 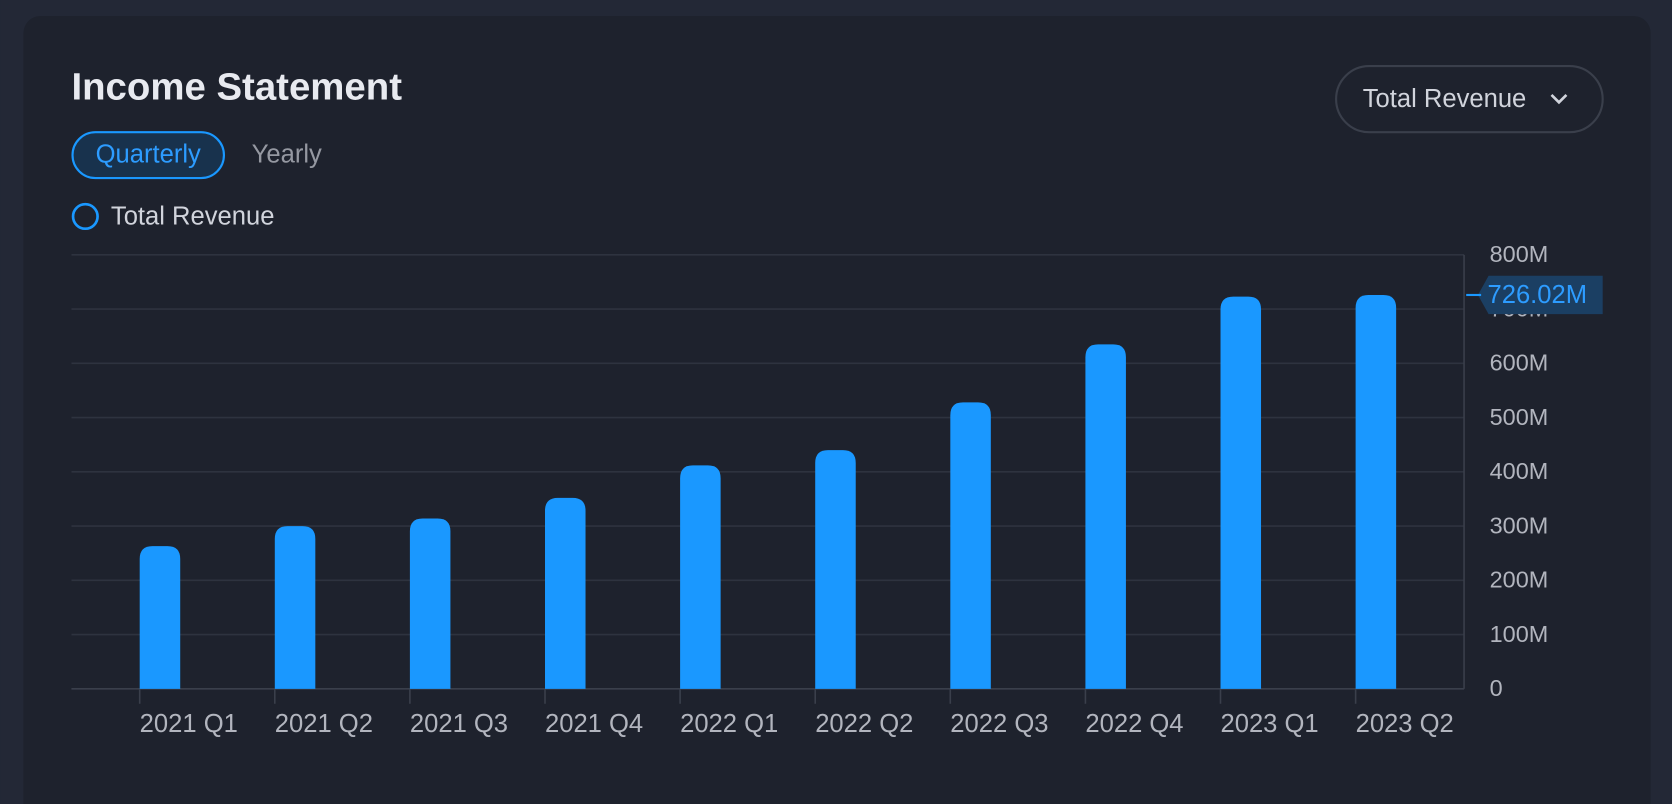 What do you see at coordinates (999, 724) in the screenshot?
I see `x-tick-label: 2022 Q3` at bounding box center [999, 724].